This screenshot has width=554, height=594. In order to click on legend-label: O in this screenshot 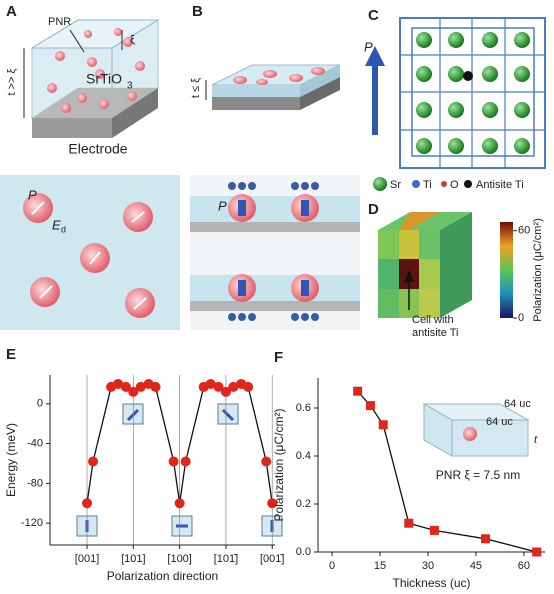, I will do `click(454, 185)`.